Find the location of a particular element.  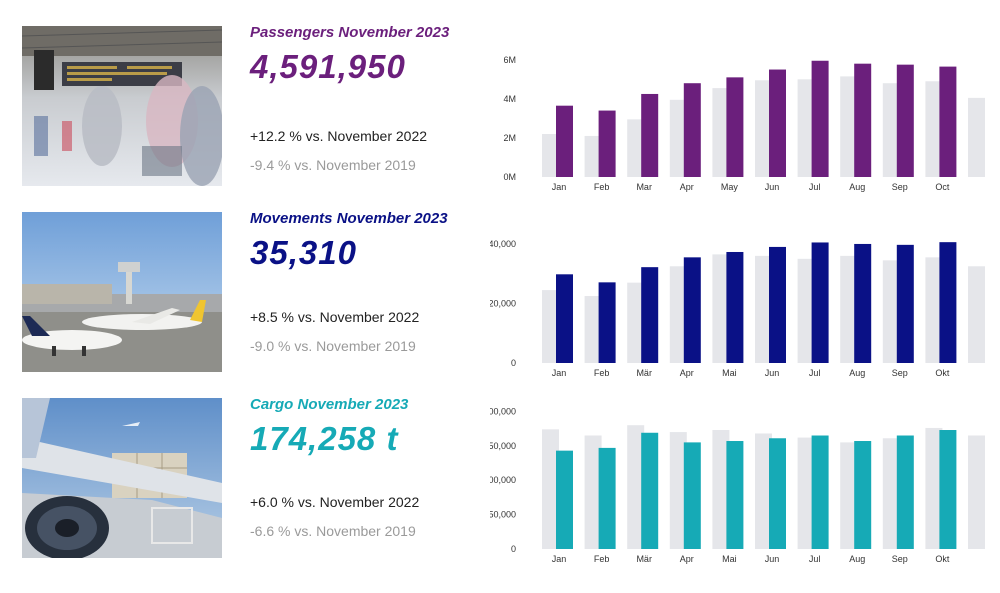

cargo-y-tick-label: 150,000 is located at coordinates (503, 446).